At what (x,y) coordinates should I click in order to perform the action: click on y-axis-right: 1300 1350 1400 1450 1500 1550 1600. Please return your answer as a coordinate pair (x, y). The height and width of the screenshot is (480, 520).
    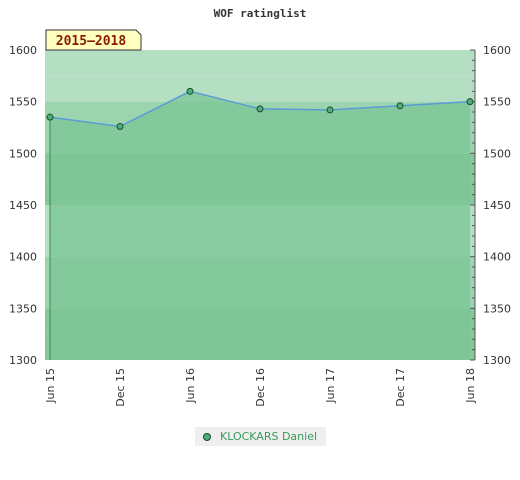
    Looking at the image, I should click on (490, 205).